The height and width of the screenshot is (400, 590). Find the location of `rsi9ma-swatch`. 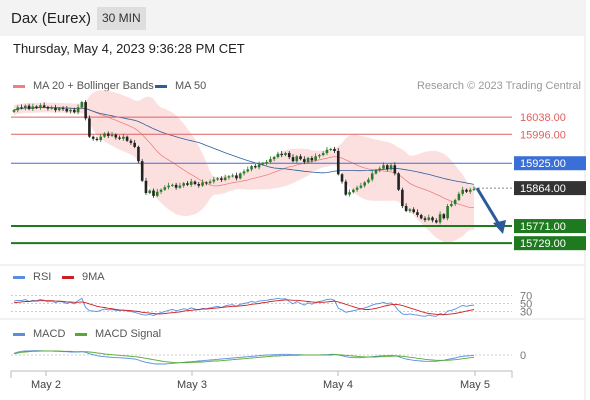

rsi9ma-swatch is located at coordinates (68, 277).